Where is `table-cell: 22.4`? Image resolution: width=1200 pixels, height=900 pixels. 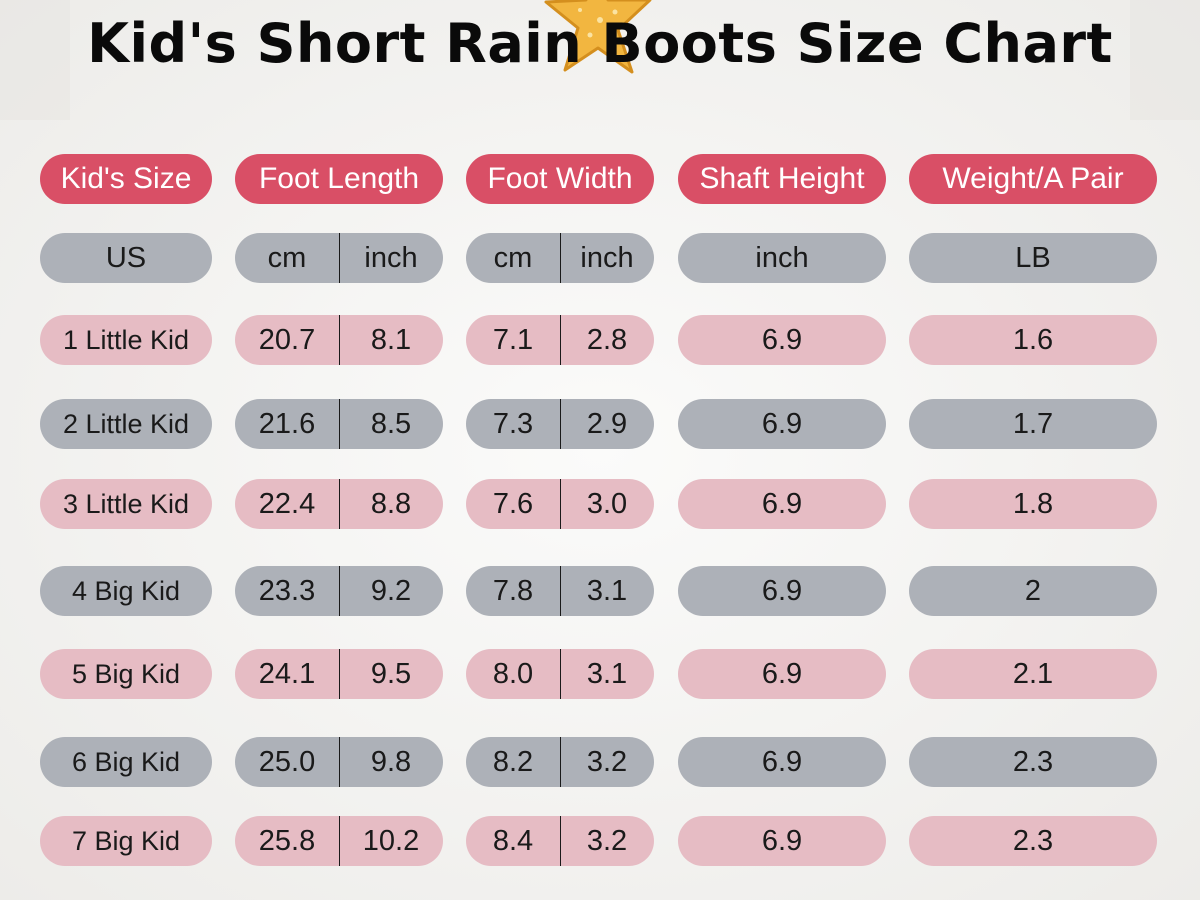 table-cell: 22.4 is located at coordinates (287, 503).